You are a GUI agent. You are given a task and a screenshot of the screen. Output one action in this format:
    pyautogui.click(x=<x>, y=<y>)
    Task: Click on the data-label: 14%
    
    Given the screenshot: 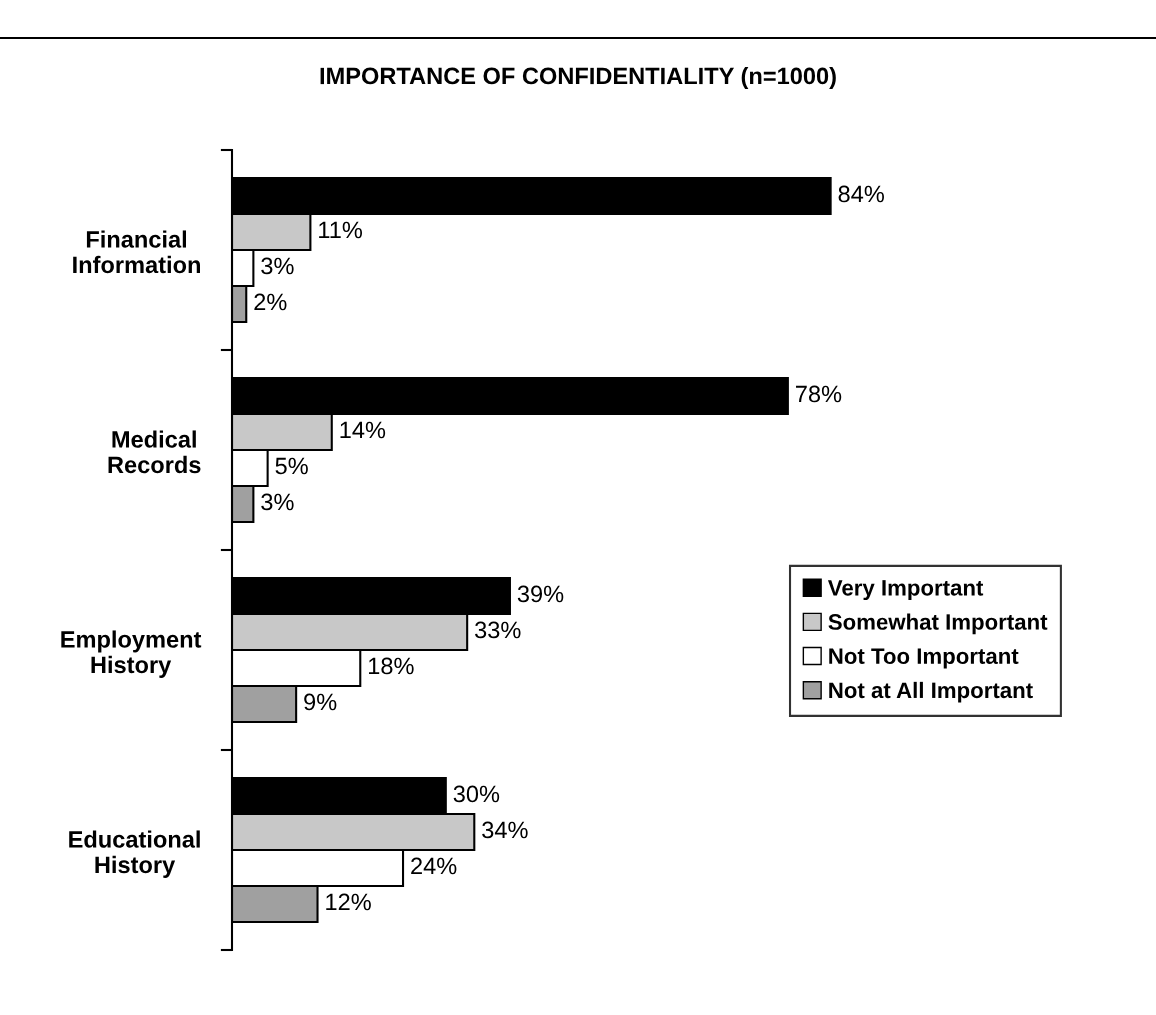 What is the action you would take?
    pyautogui.click(x=363, y=430)
    